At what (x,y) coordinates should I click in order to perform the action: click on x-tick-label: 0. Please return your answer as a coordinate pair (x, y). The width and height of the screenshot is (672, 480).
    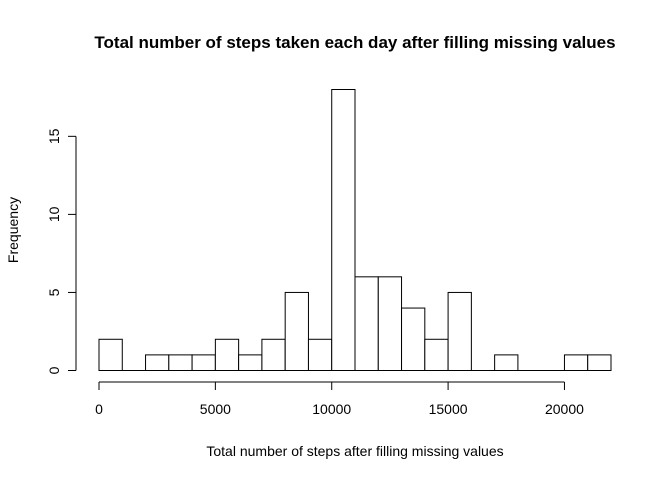
    Looking at the image, I should click on (99, 409).